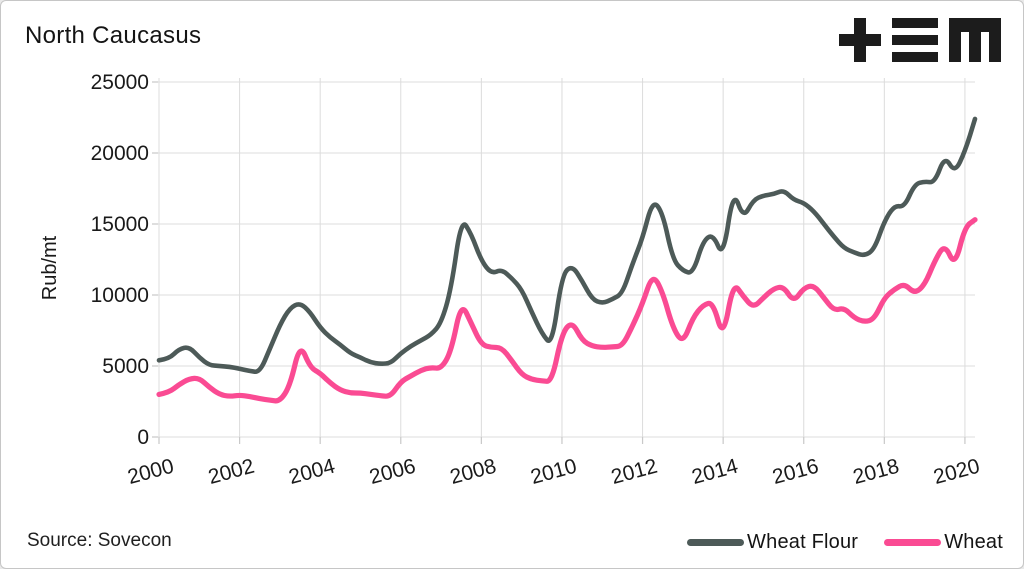 This screenshot has height=569, width=1024. Describe the element at coordinates (150, 472) in the screenshot. I see `x-tick-label: 2000` at that location.